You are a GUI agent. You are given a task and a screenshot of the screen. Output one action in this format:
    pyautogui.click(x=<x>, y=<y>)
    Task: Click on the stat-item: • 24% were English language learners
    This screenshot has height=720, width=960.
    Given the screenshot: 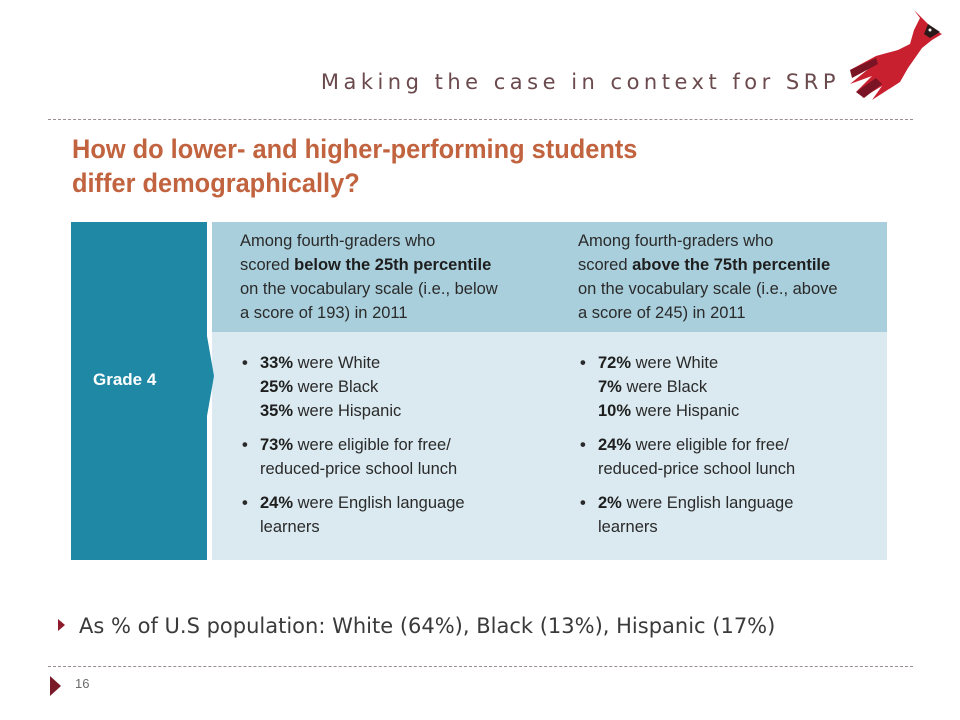 What is the action you would take?
    pyautogui.click(x=400, y=515)
    